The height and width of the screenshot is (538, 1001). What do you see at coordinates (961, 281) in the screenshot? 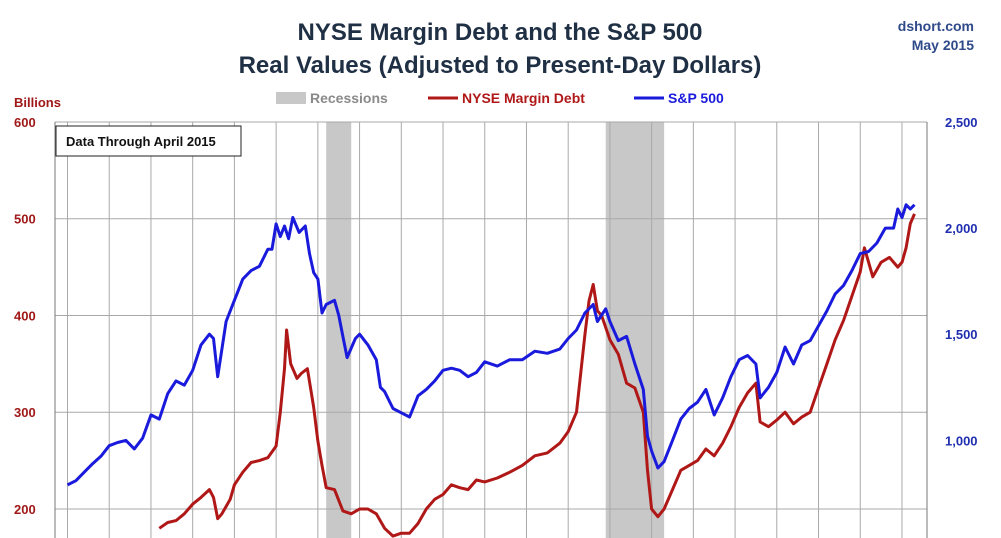
I see `right-axis-ticks: 1,000 1,500 2,000 2,500` at bounding box center [961, 281].